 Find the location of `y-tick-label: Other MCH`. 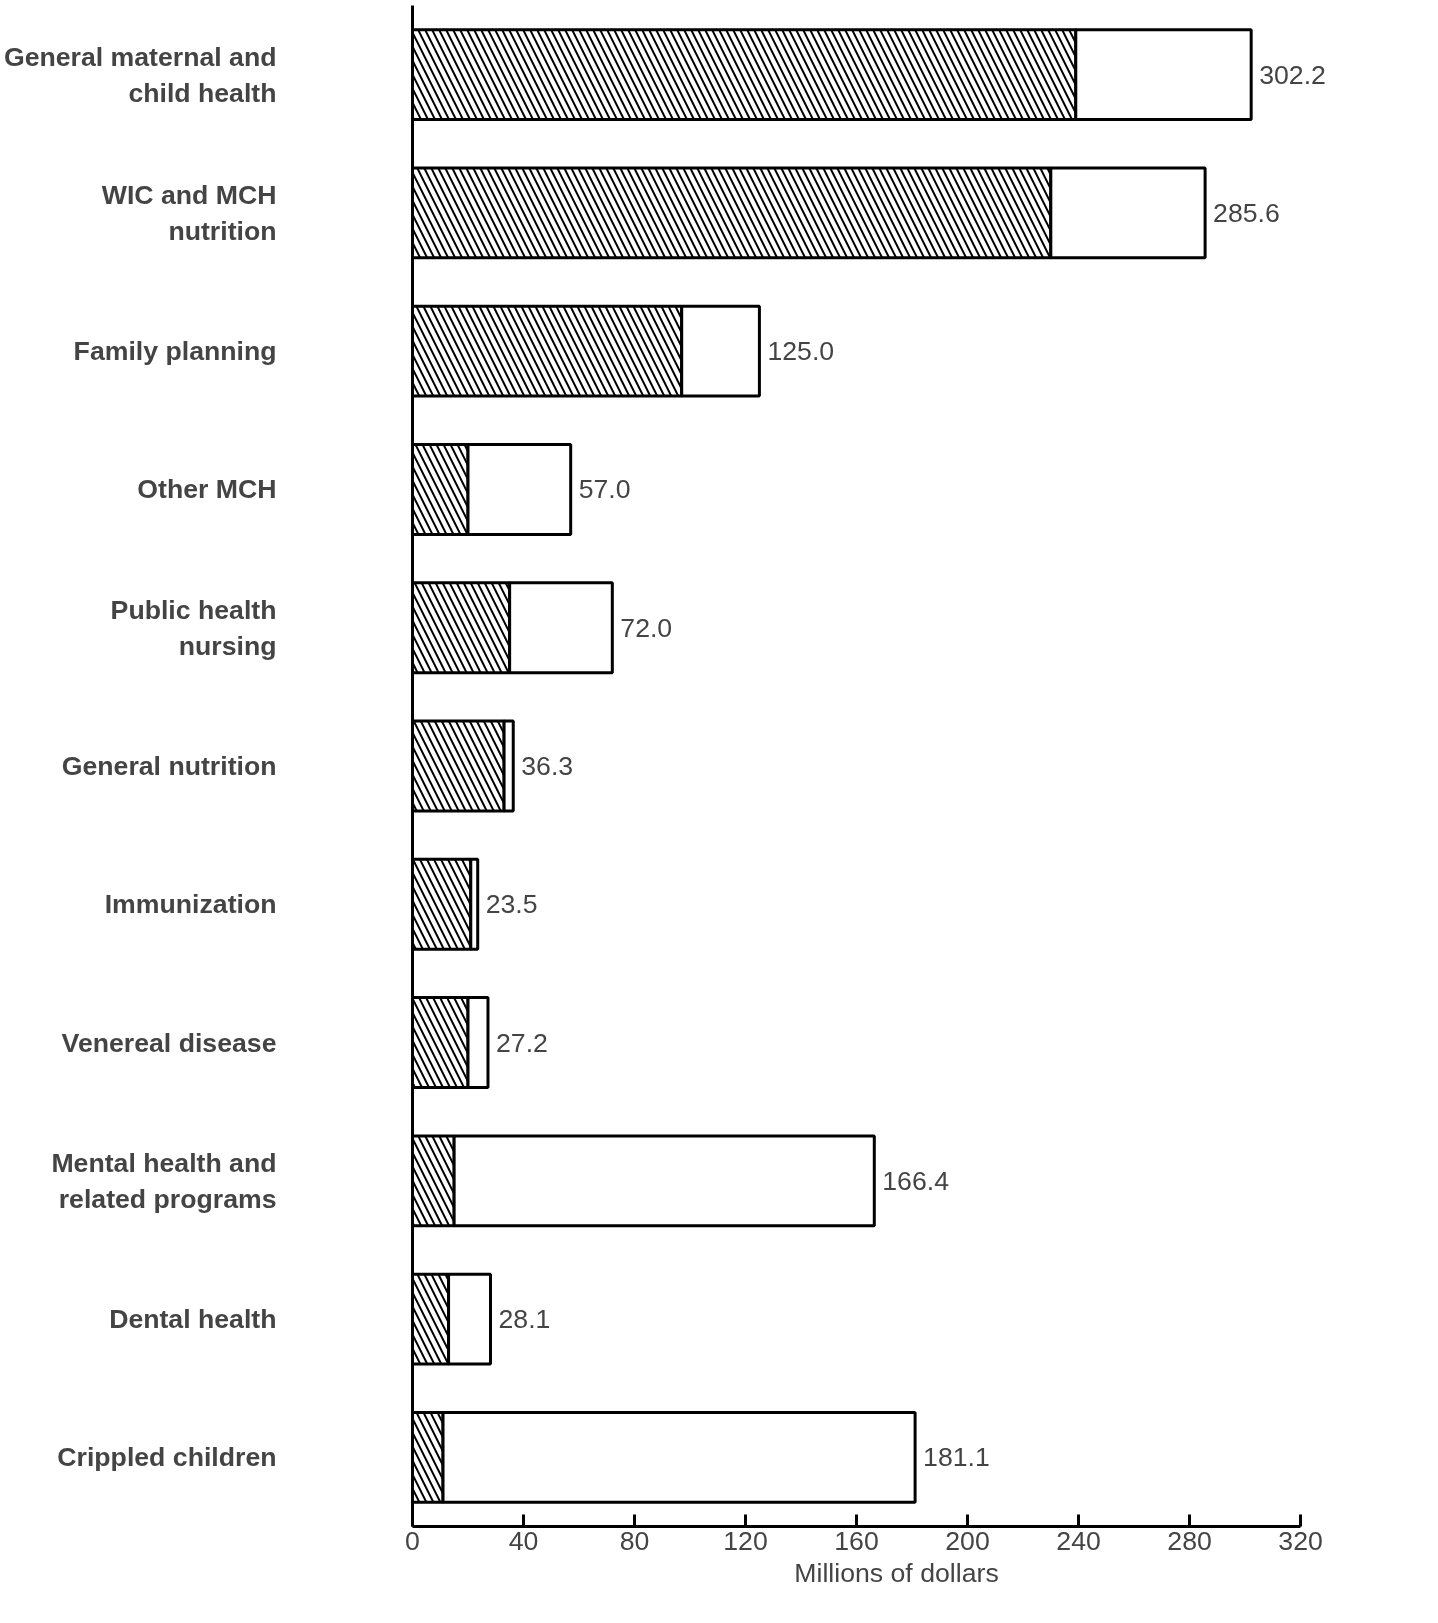

y-tick-label: Other MCH is located at coordinates (207, 489).